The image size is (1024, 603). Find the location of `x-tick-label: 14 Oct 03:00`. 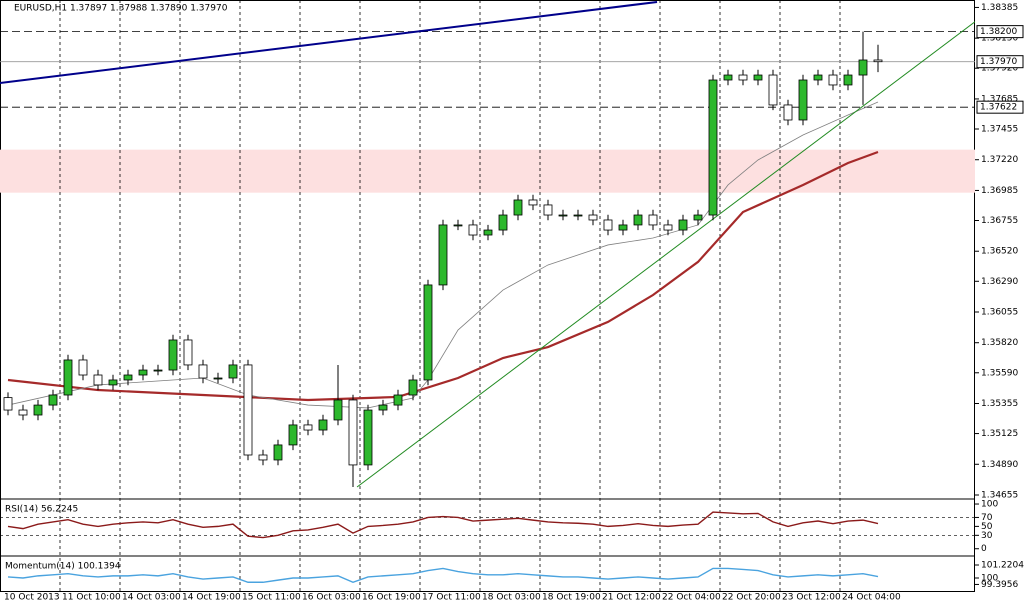

x-tick-label: 14 Oct 03:00 is located at coordinates (151, 598).